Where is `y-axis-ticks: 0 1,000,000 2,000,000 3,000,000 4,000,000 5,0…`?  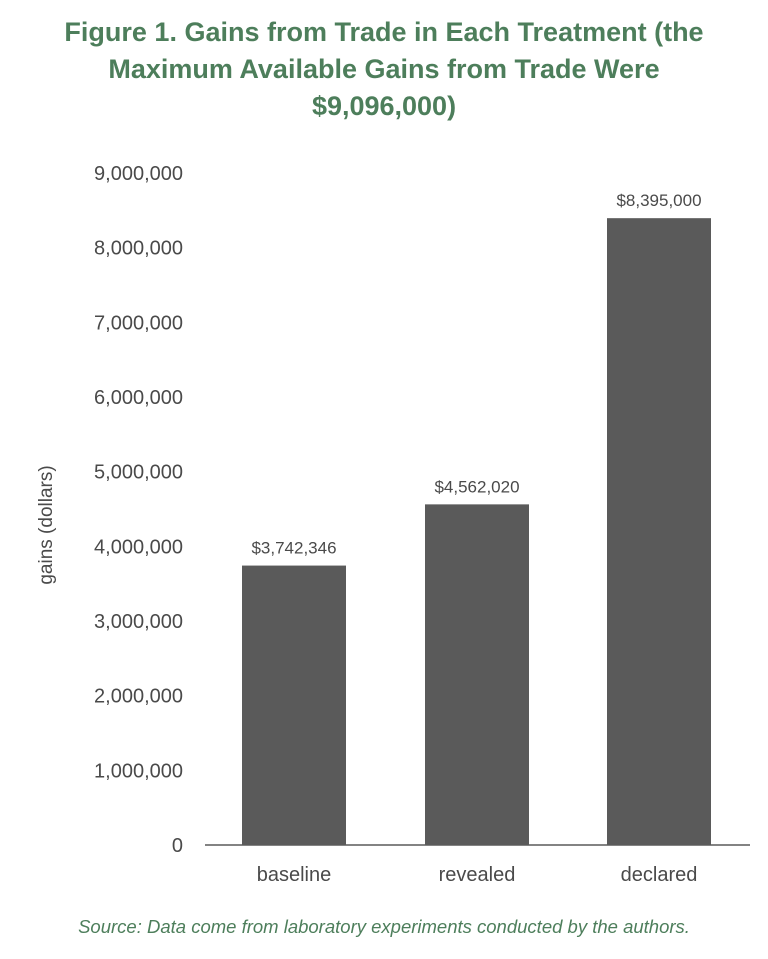
y-axis-ticks: 0 1,000,000 2,000,000 3,000,000 4,000,000 5,0… is located at coordinates (138, 510).